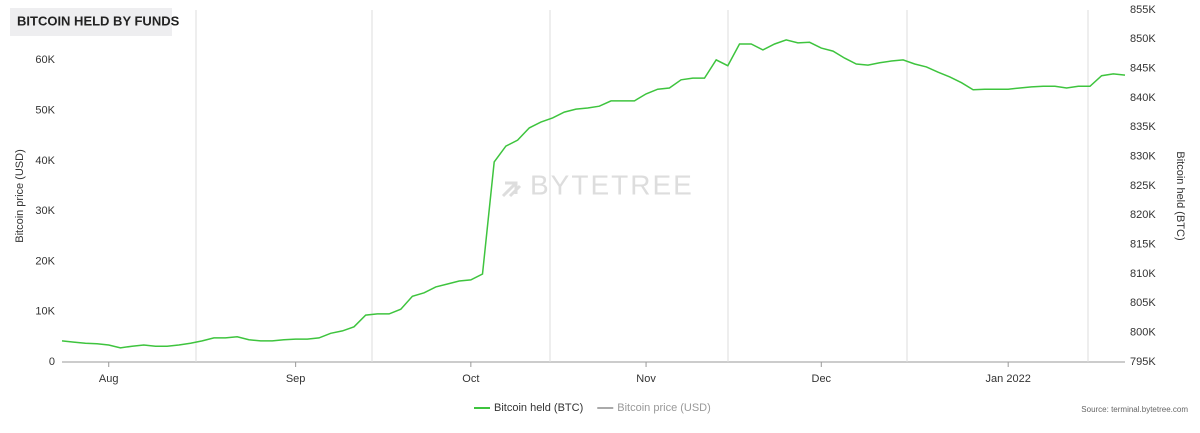 Image resolution: width=1200 pixels, height=433 pixels. I want to click on y2-tick-label: 835K, so click(1143, 127).